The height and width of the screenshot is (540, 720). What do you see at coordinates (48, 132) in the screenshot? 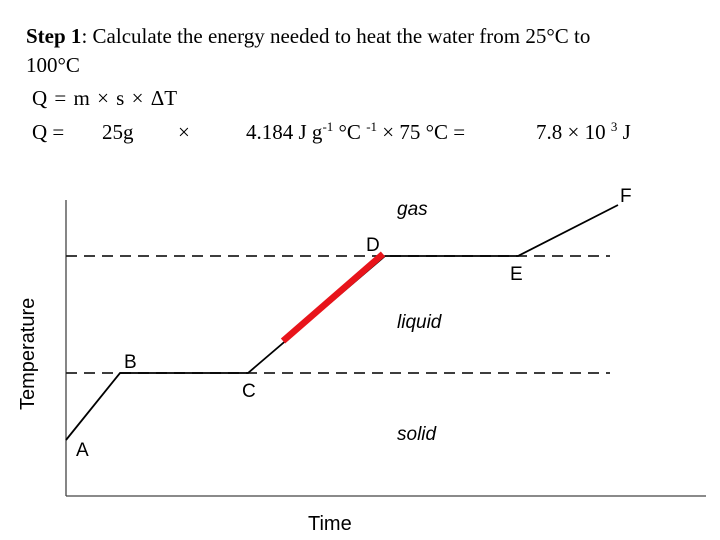
I see `calc-q-label: Q =` at bounding box center [48, 132].